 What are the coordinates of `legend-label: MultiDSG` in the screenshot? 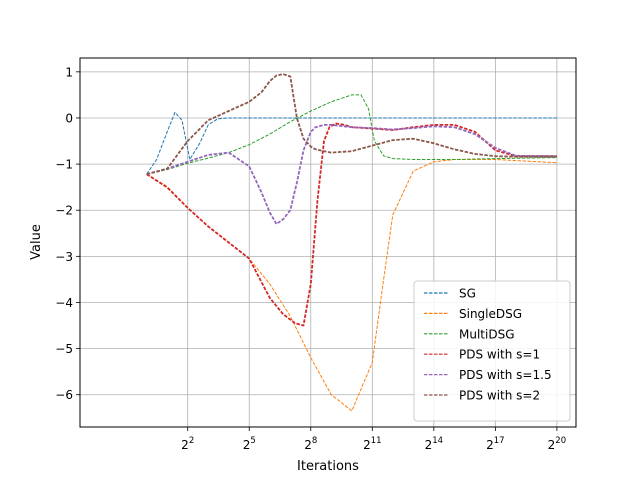 It's located at (487, 334).